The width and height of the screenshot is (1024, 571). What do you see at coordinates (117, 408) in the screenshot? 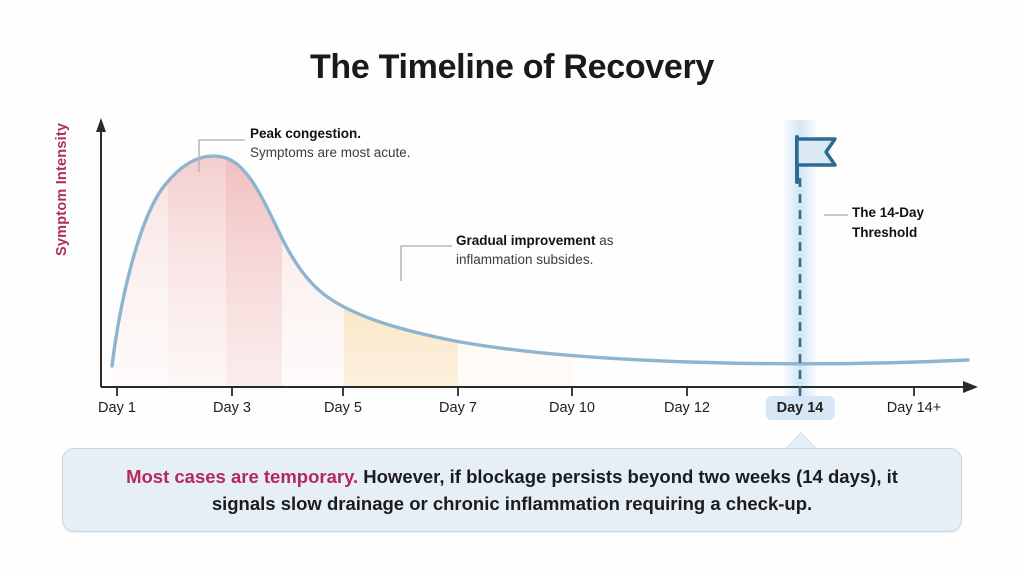
I see `tick-label-day-1: Day 1` at bounding box center [117, 408].